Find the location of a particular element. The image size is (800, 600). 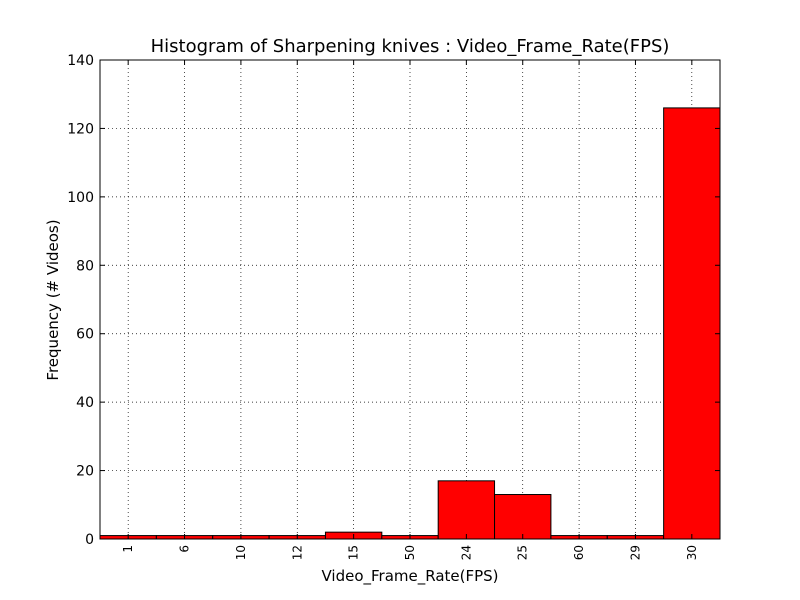

y-tick-label: 80 is located at coordinates (85, 266).